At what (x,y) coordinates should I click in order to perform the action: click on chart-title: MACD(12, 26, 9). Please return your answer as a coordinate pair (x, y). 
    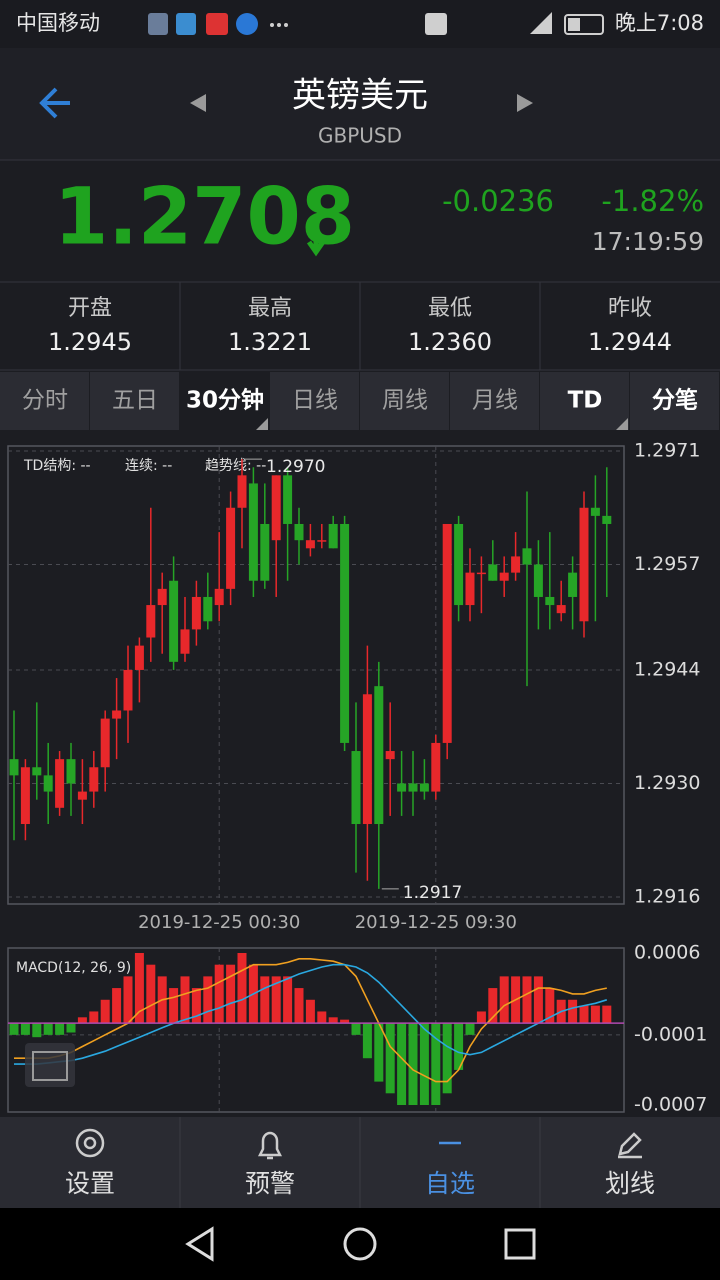
    Looking at the image, I should click on (73, 968).